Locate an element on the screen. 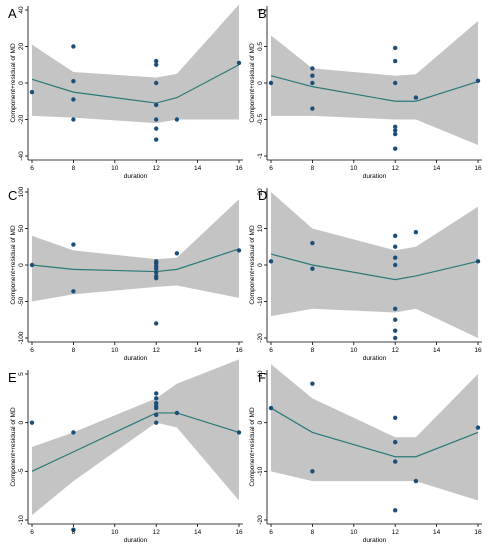 Image resolution: width=493 pixels, height=550 pixels. y-tick-label: 0.5 is located at coordinates (260, 46).